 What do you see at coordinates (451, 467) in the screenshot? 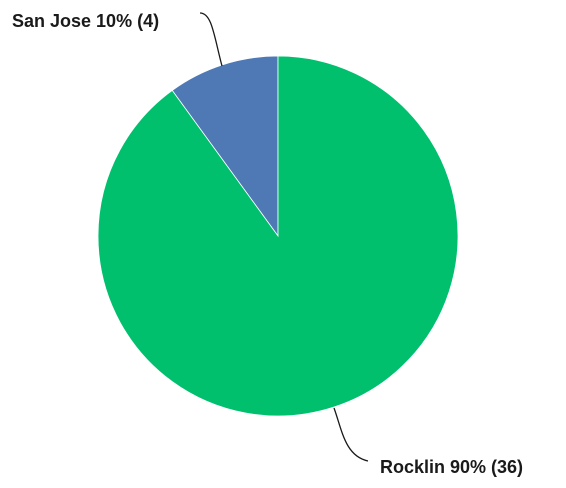
I see `slice-label-rocklin: Rocklin 90% (36)` at bounding box center [451, 467].